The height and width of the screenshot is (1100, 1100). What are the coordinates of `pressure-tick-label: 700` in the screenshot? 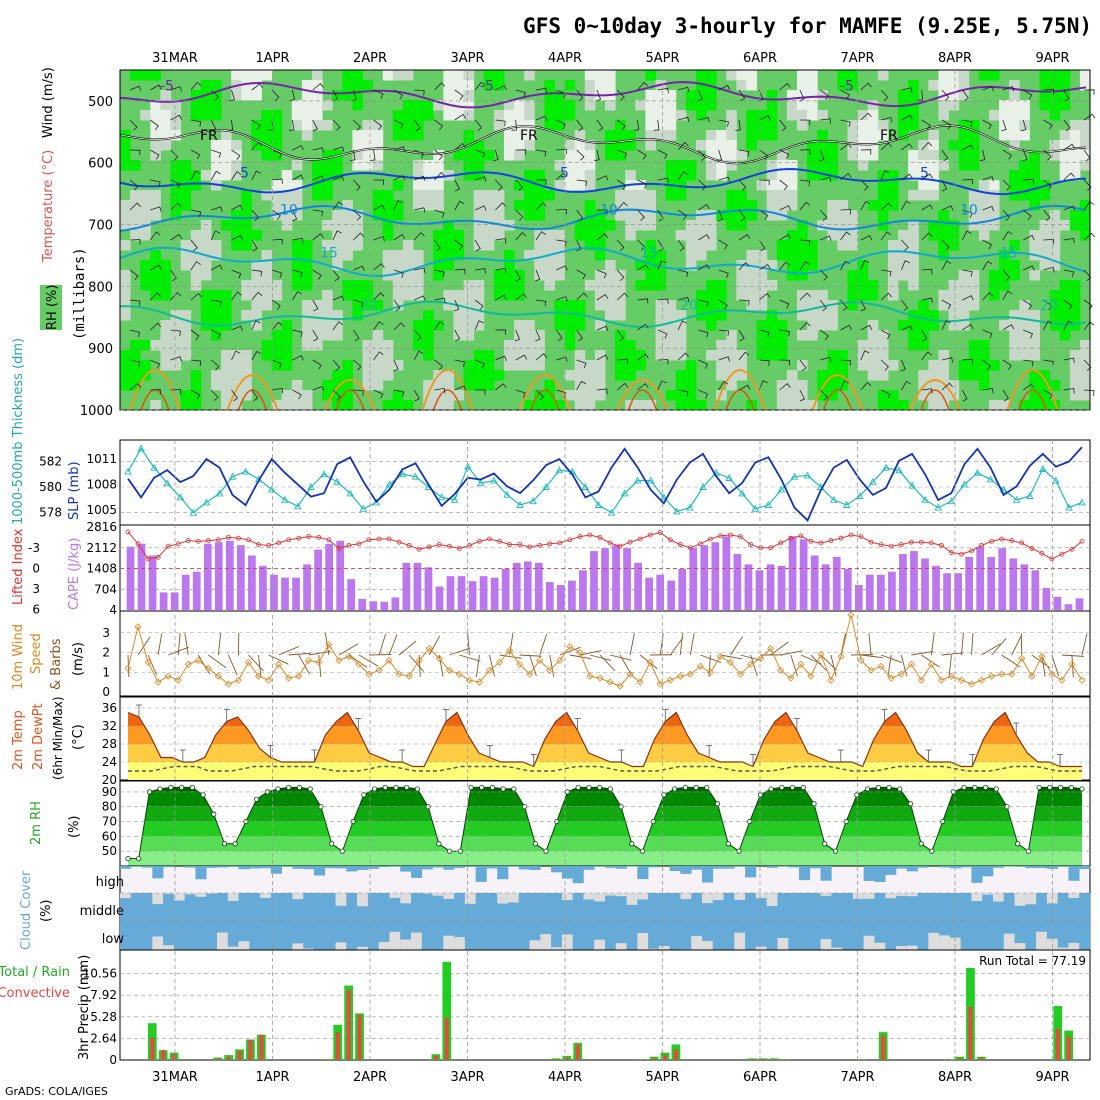 It's located at (100, 226).